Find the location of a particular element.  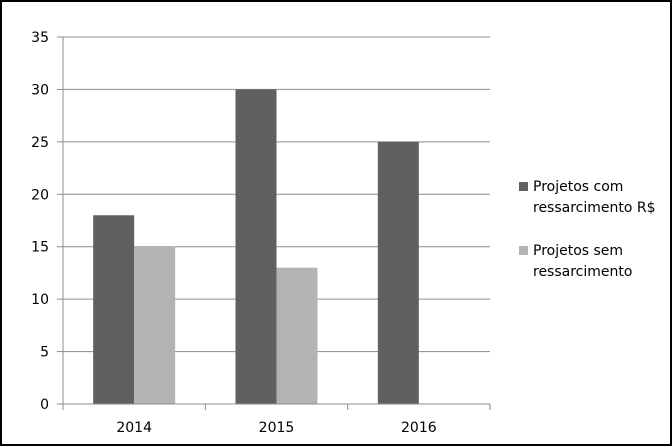

y-tick-label: 20 is located at coordinates (40, 195).